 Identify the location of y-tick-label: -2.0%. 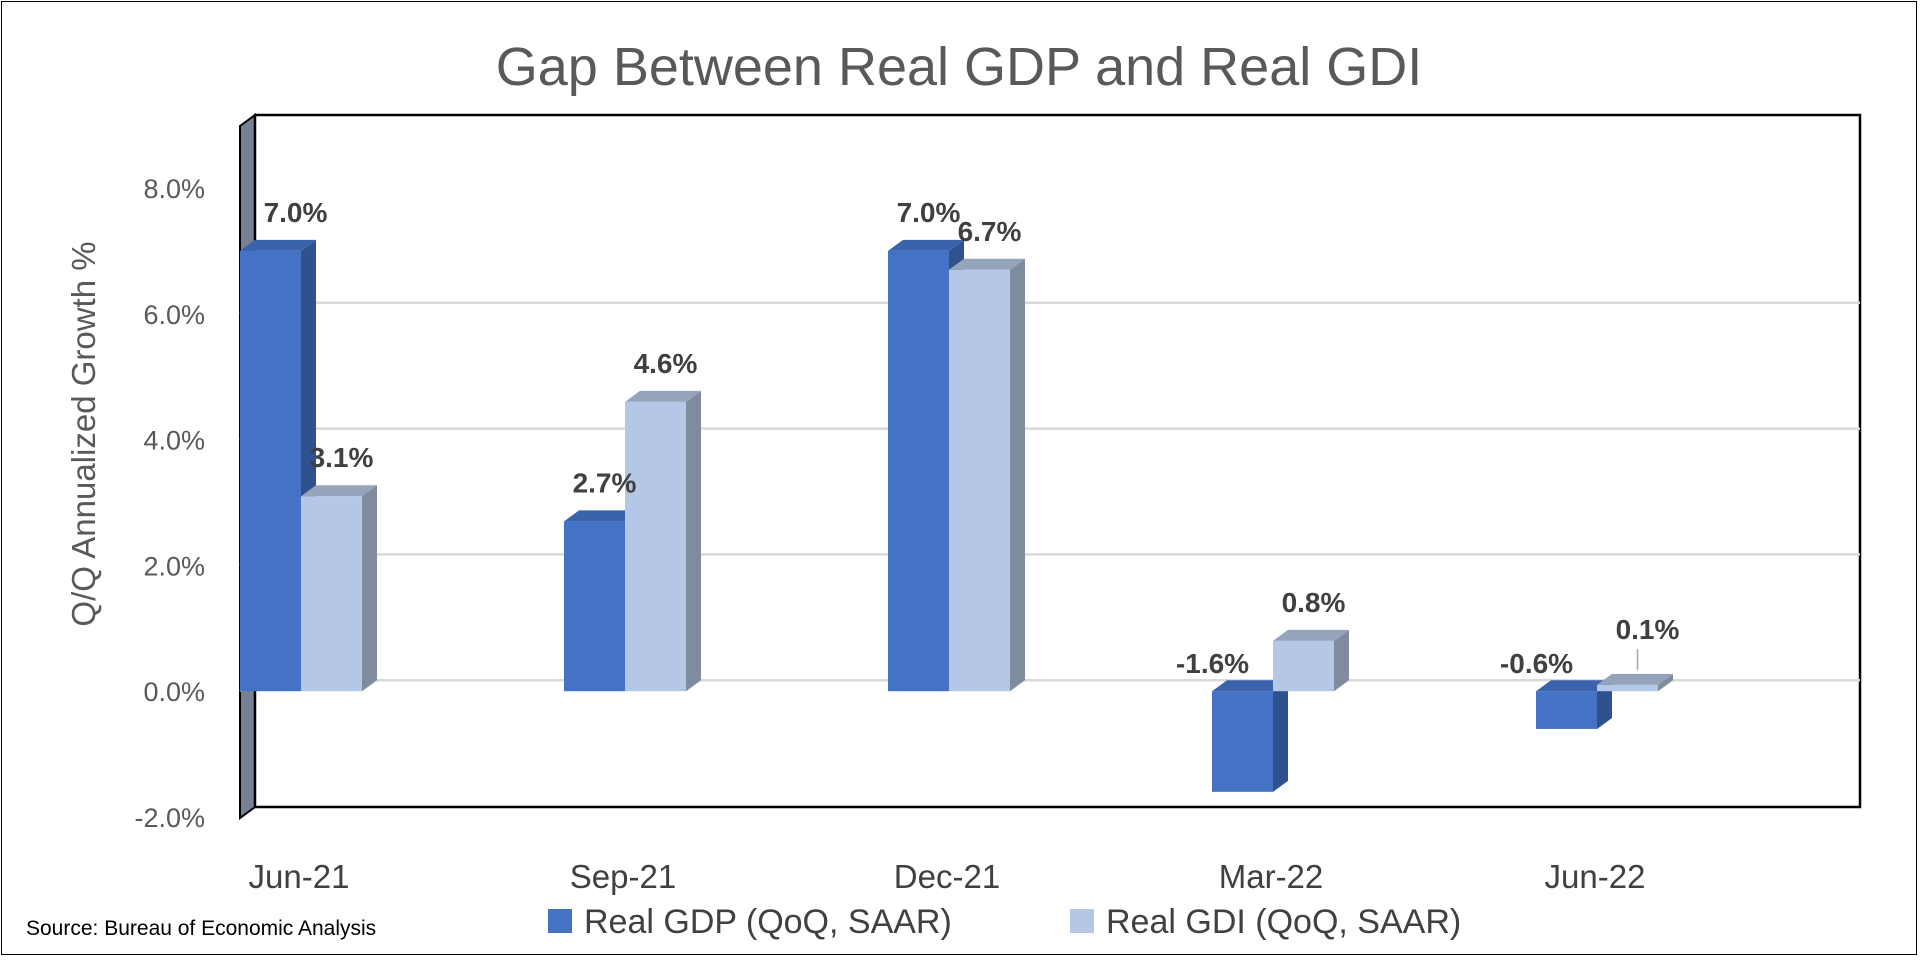
(169, 818).